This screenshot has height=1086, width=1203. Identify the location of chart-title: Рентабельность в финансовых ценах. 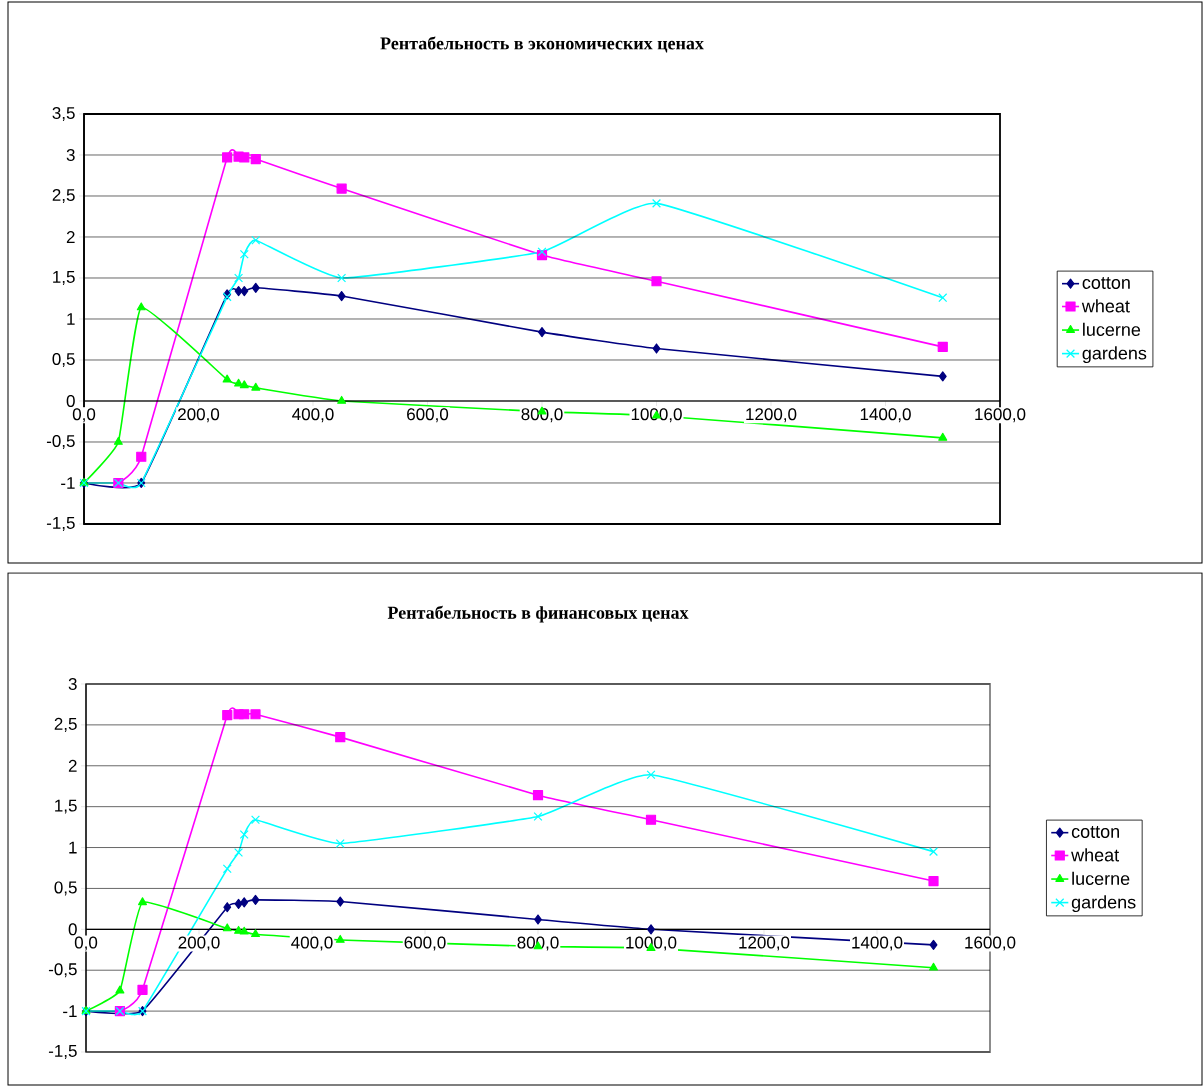
(538, 614).